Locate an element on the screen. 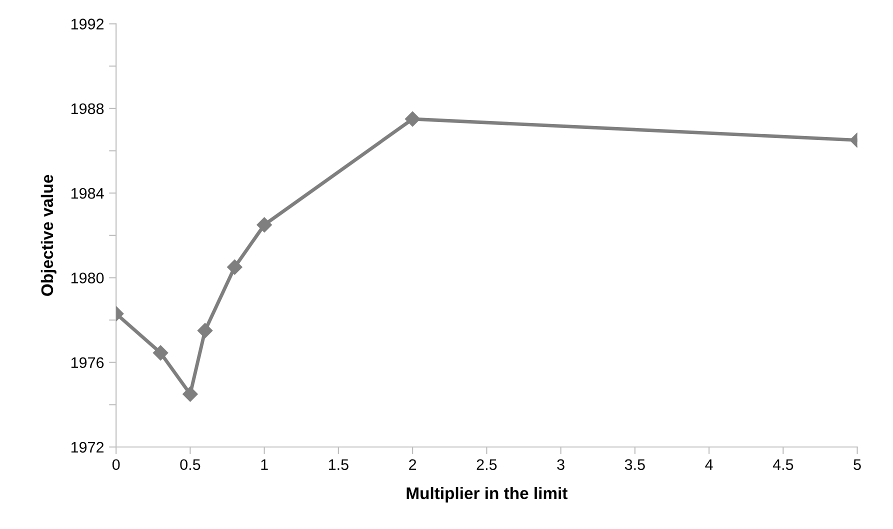  y-tick-label: 1988 is located at coordinates (87, 108).